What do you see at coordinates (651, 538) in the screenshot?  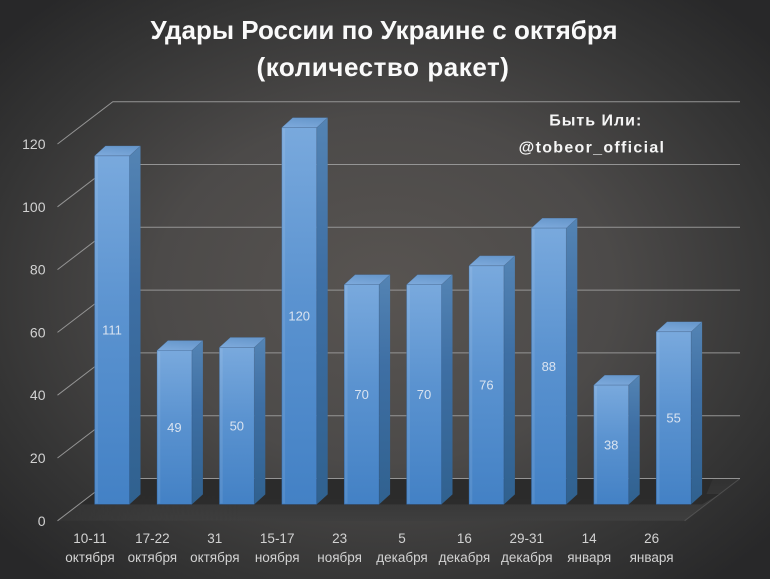 I see `svg-text: 26` at bounding box center [651, 538].